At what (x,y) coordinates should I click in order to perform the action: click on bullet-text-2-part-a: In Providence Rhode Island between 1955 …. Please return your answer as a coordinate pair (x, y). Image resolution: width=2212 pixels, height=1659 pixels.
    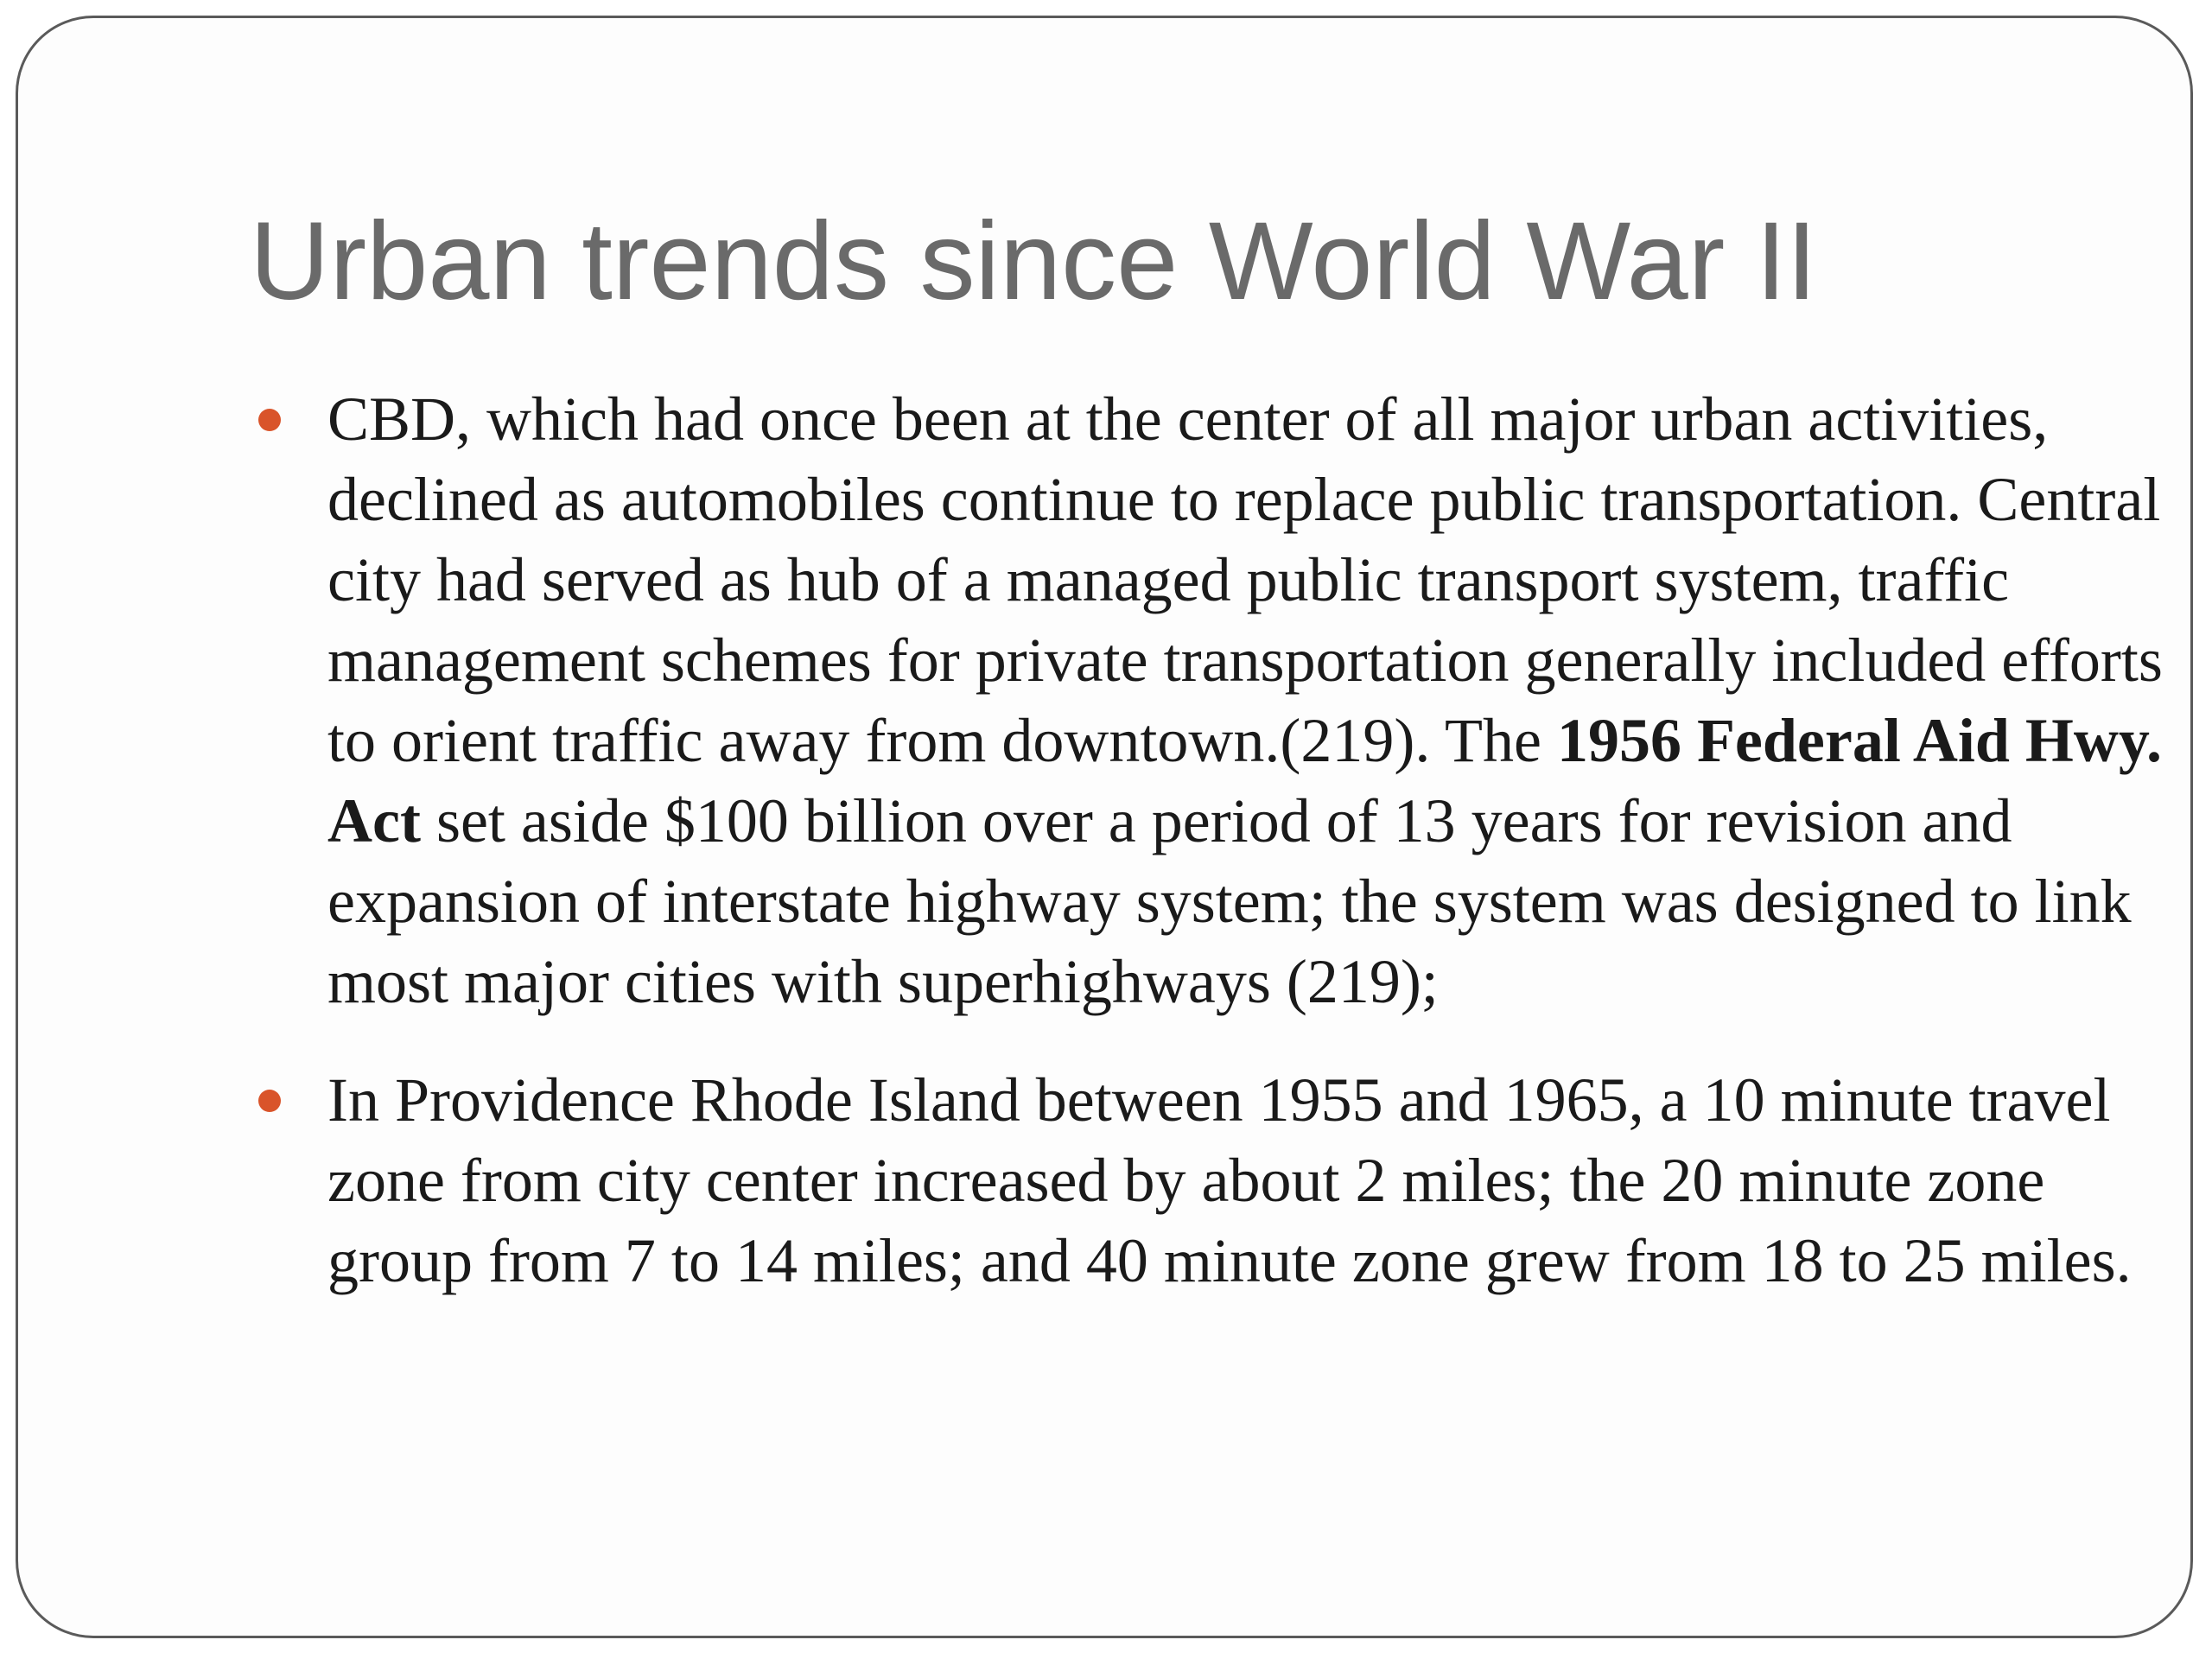
    Looking at the image, I should click on (1229, 1180).